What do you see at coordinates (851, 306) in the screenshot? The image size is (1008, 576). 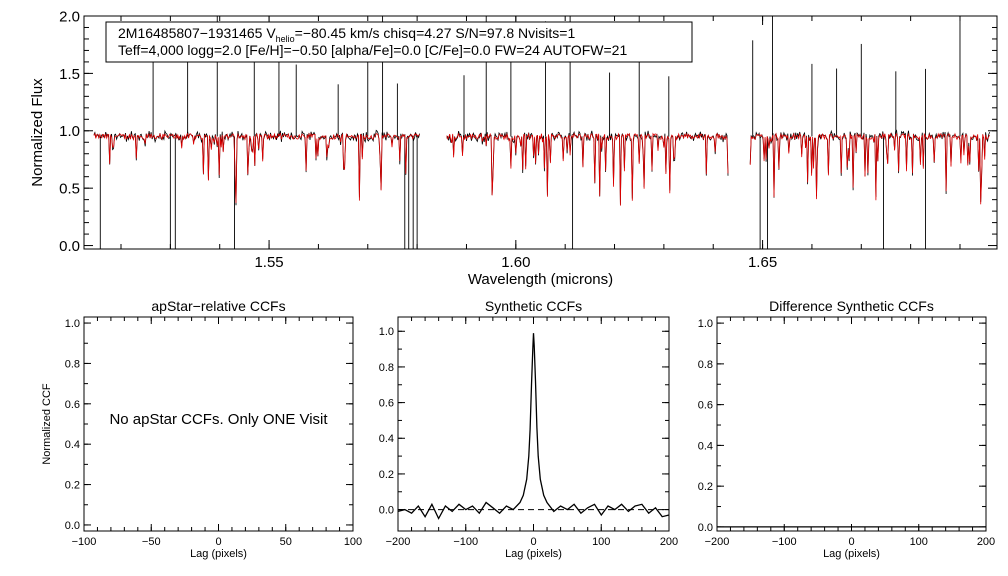 I see `panel-title: Difference Synthetic CCFs` at bounding box center [851, 306].